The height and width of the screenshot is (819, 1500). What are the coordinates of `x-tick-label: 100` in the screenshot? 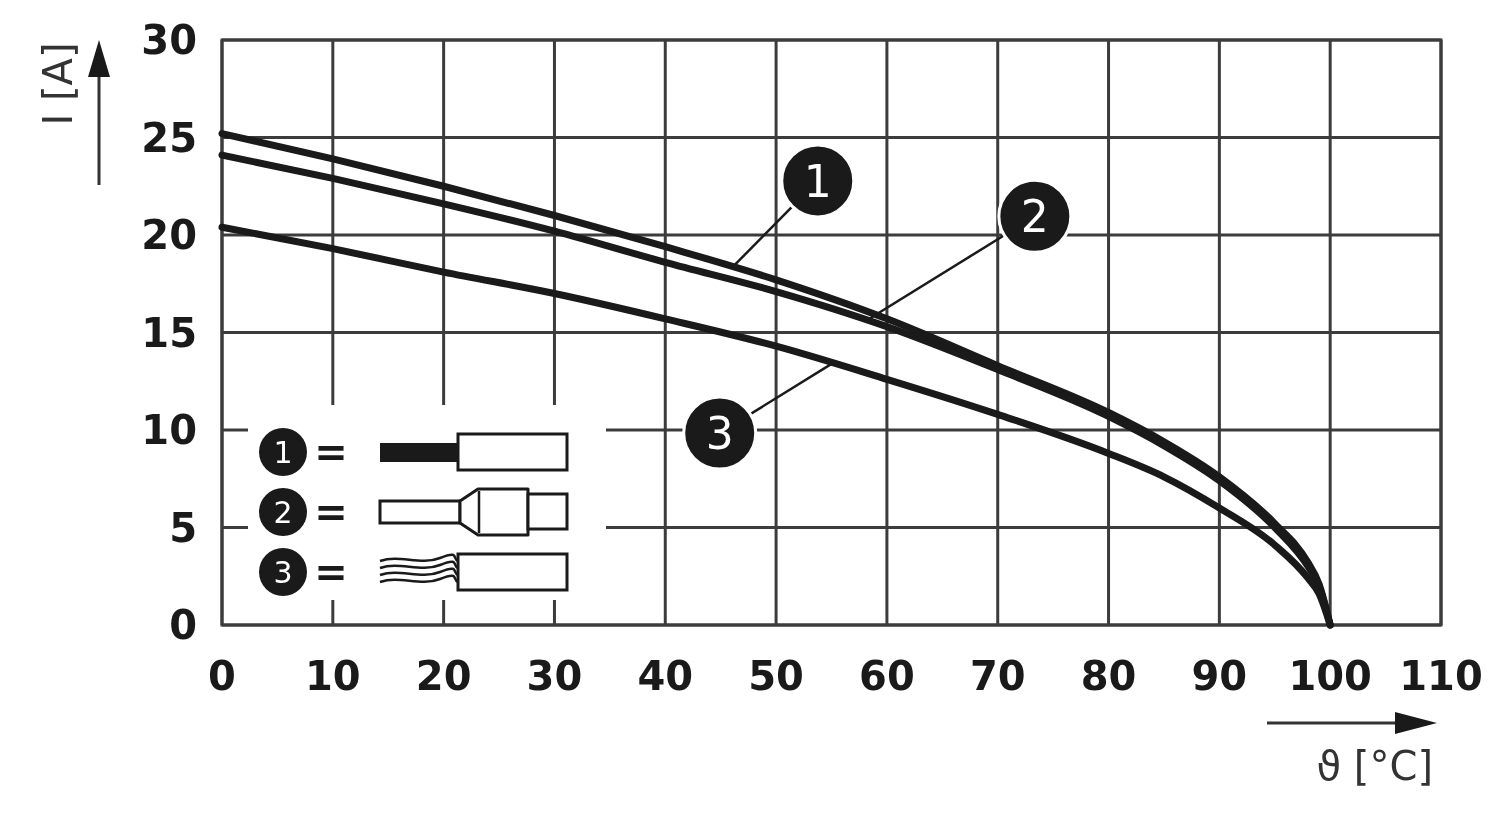 It's located at (1330, 676).